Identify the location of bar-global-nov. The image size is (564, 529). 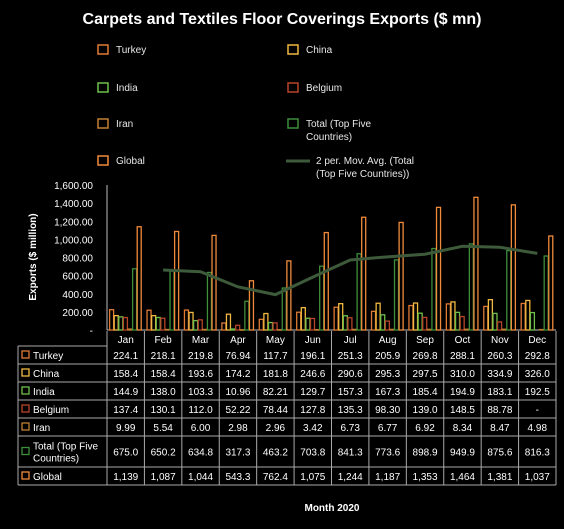
(513, 267).